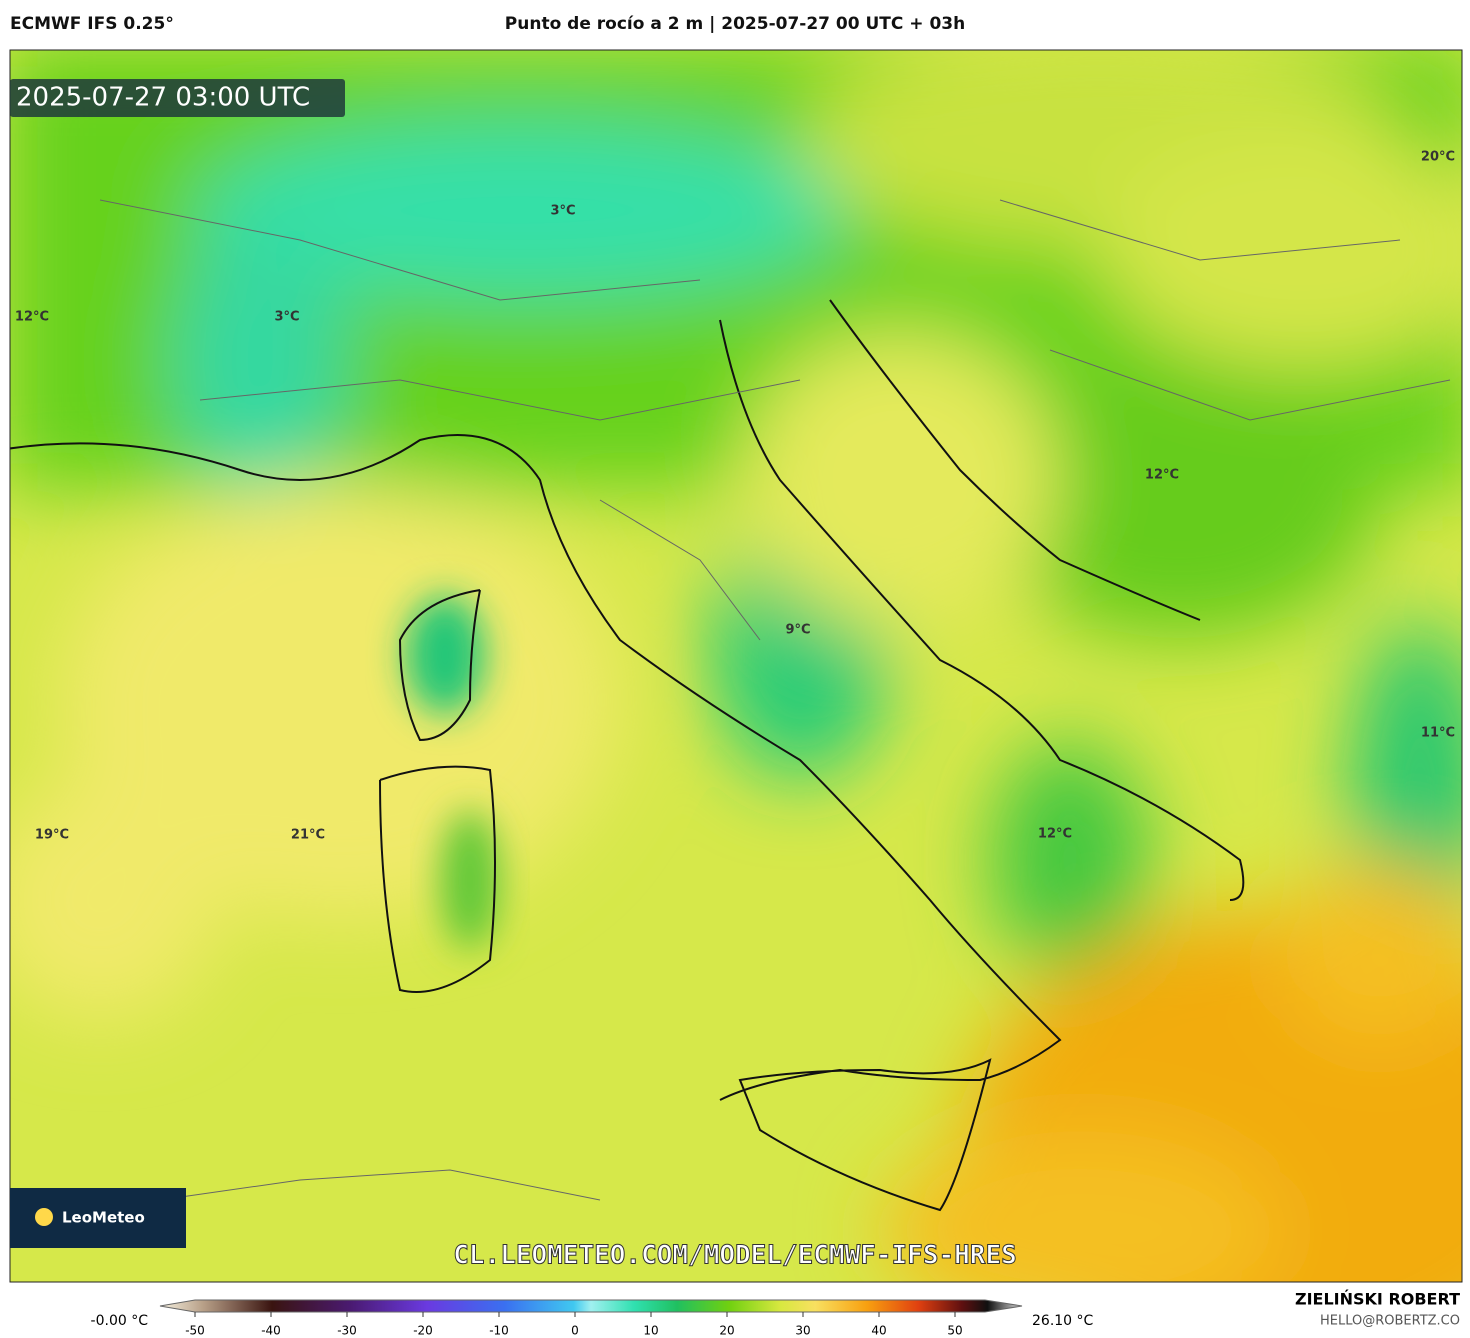 The height and width of the screenshot is (1338, 1470). What do you see at coordinates (726, 1331) in the screenshot?
I see `colorbar-tick-label: 20` at bounding box center [726, 1331].